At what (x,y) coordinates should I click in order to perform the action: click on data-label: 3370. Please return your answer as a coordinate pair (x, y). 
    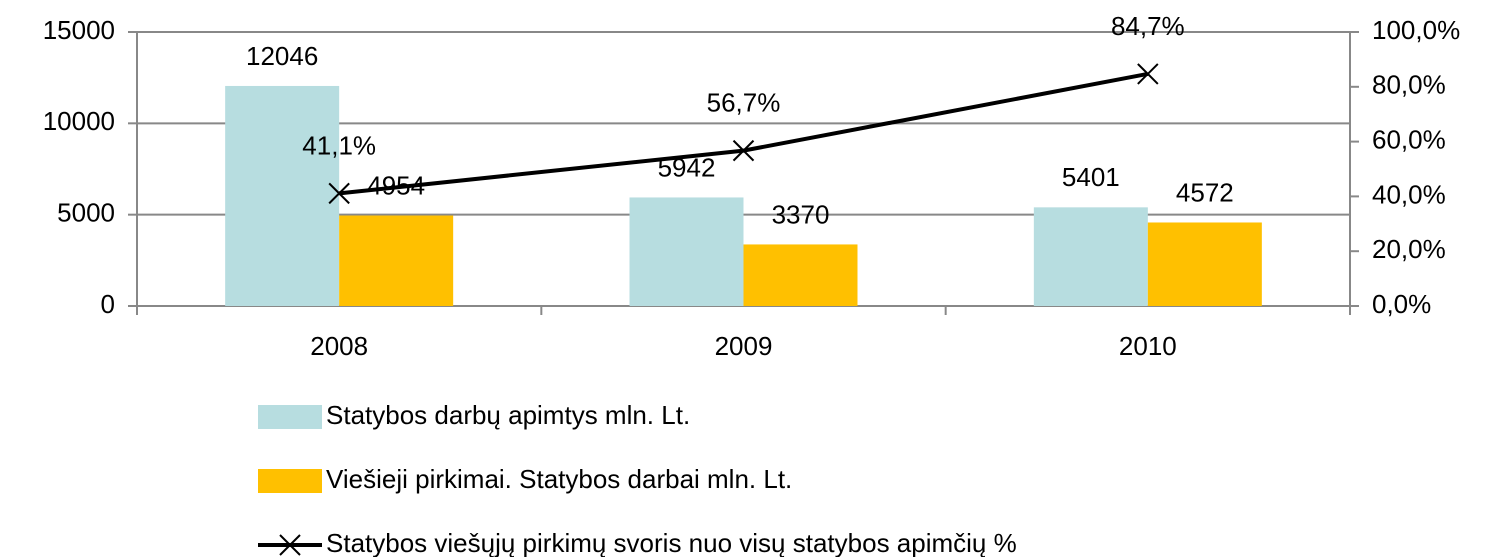
    Looking at the image, I should click on (801, 214).